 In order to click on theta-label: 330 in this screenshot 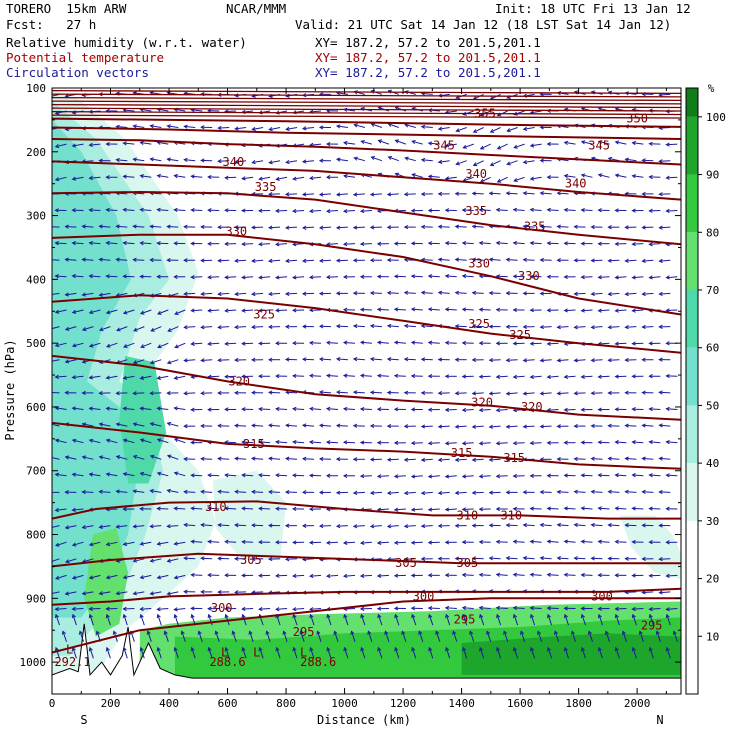, I will do `click(529, 276)`.